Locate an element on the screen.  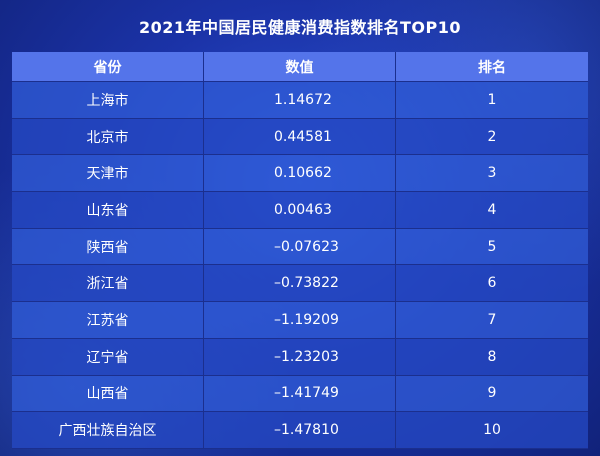
cell-rank: 5 is located at coordinates (492, 247).